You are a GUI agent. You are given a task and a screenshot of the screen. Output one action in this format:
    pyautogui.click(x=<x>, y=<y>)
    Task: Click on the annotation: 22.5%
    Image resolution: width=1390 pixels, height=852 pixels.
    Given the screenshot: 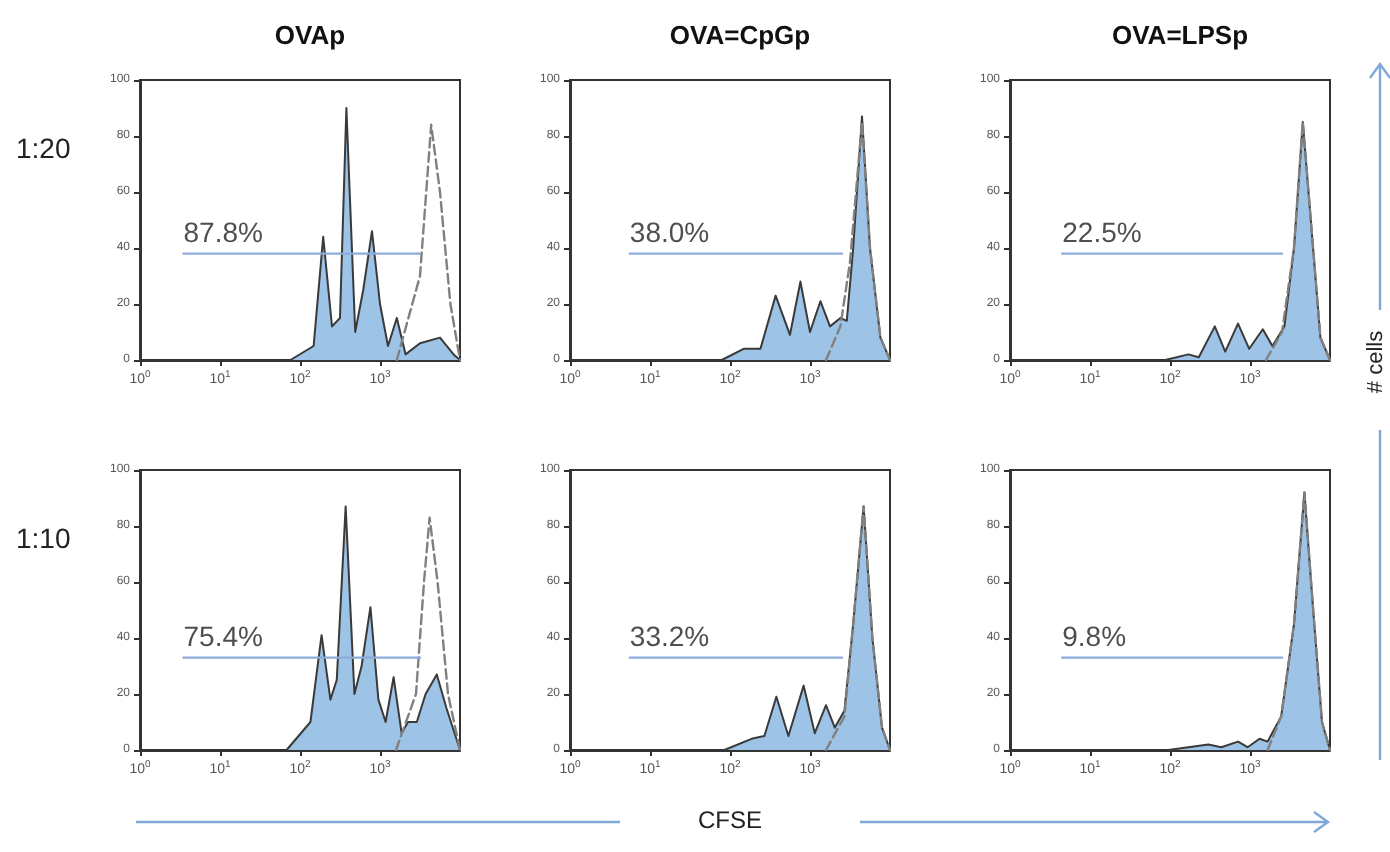 What is the action you would take?
    pyautogui.click(x=1102, y=231)
    